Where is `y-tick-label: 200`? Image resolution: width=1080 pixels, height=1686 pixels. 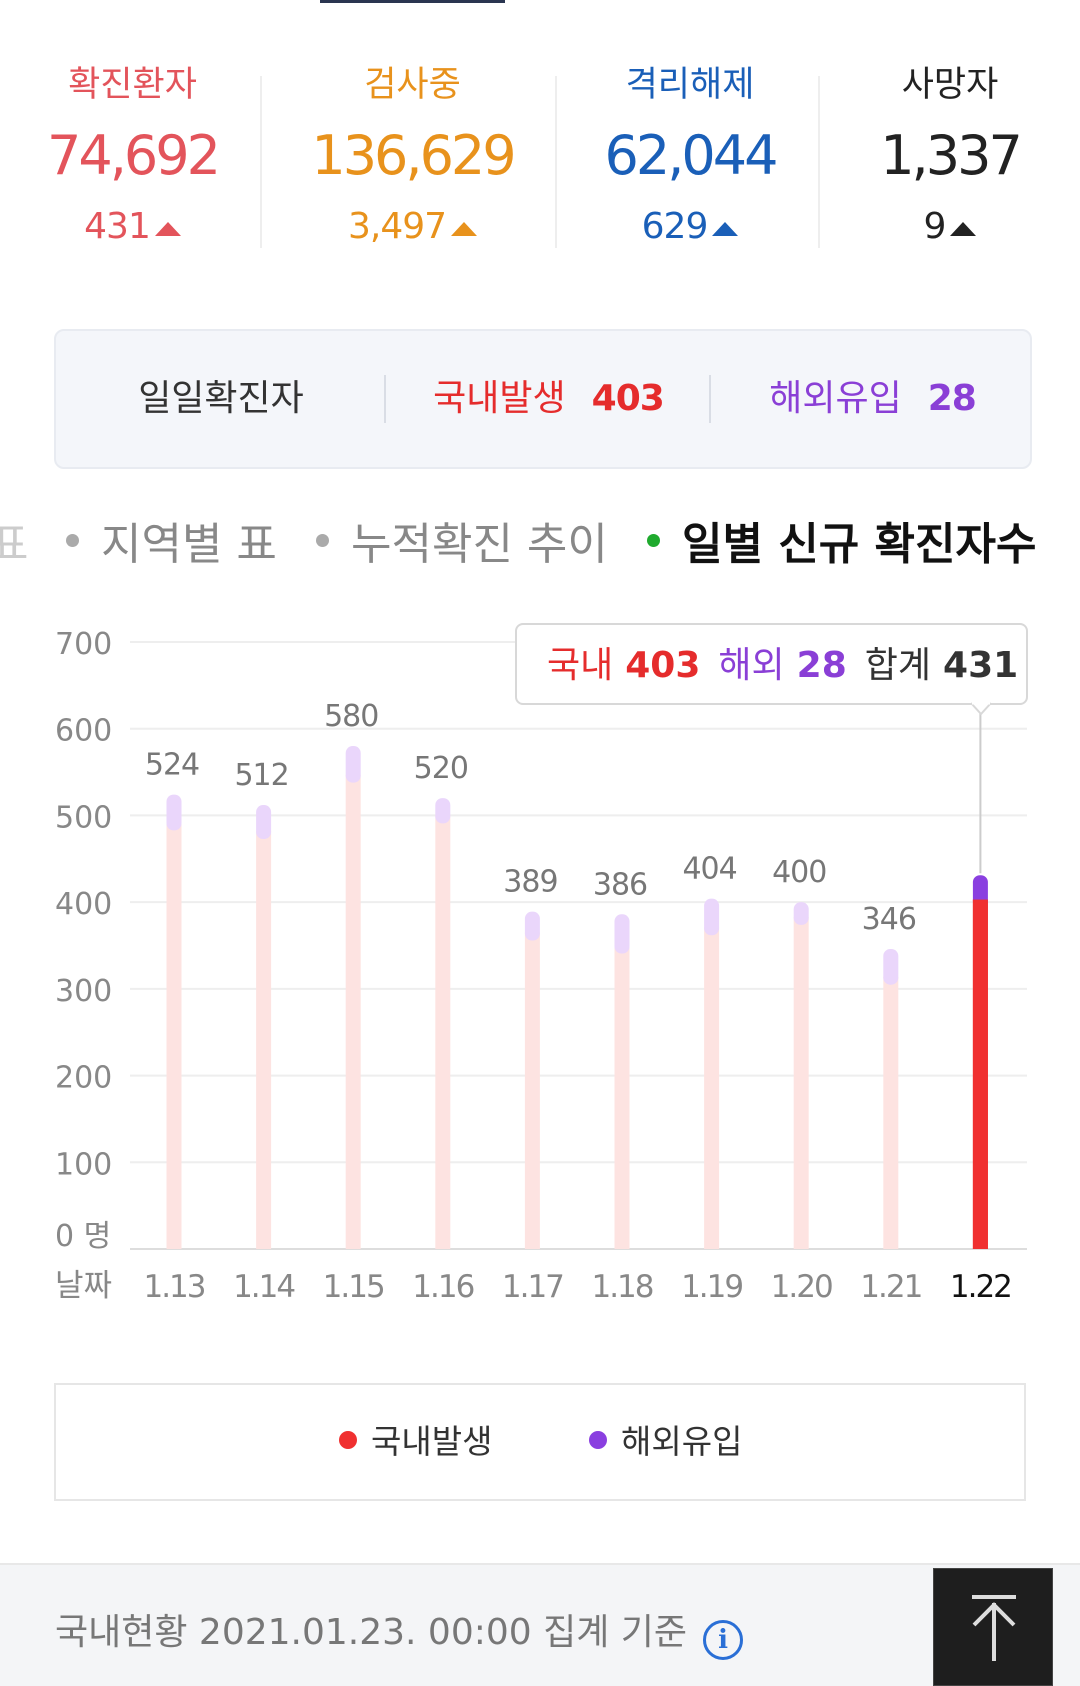 y-tick-label: 200 is located at coordinates (83, 1078).